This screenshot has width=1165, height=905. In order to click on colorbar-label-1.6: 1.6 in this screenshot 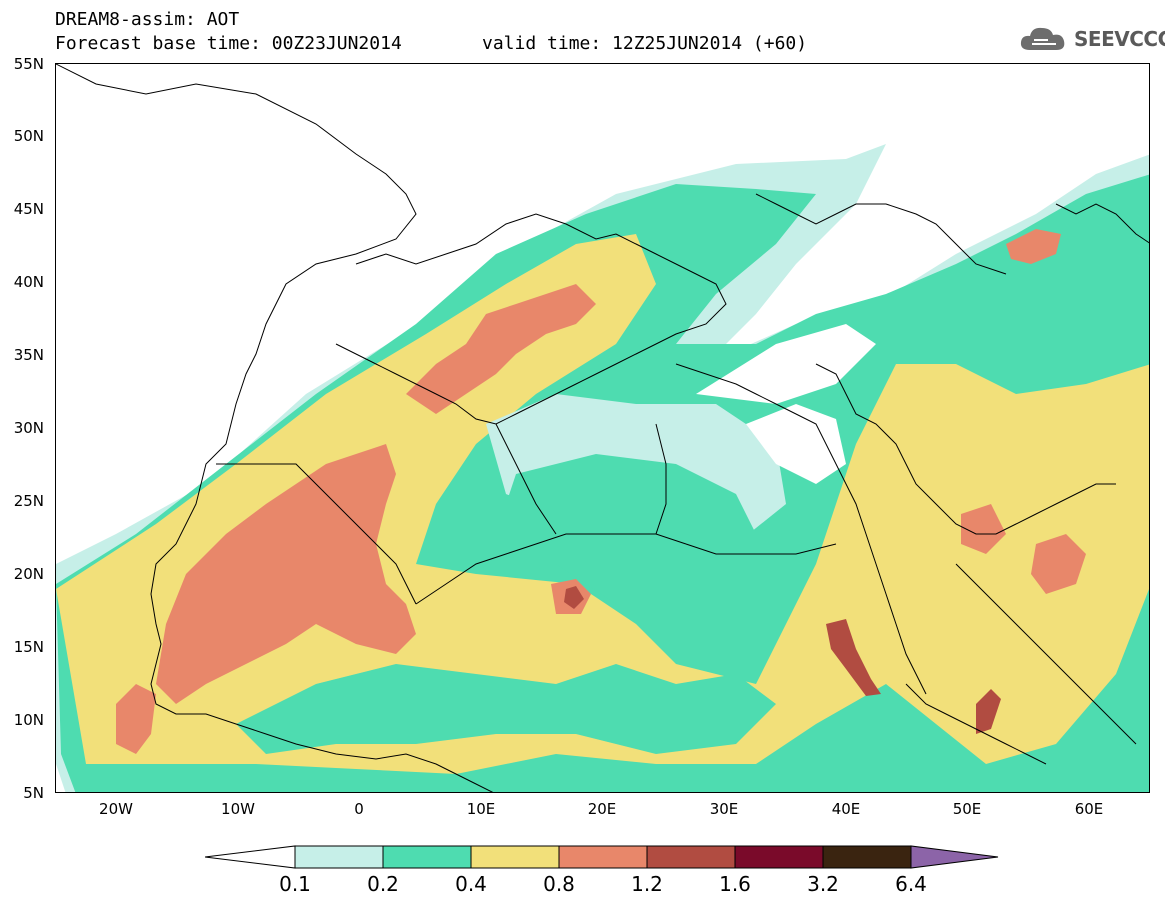, I will do `click(735, 884)`.